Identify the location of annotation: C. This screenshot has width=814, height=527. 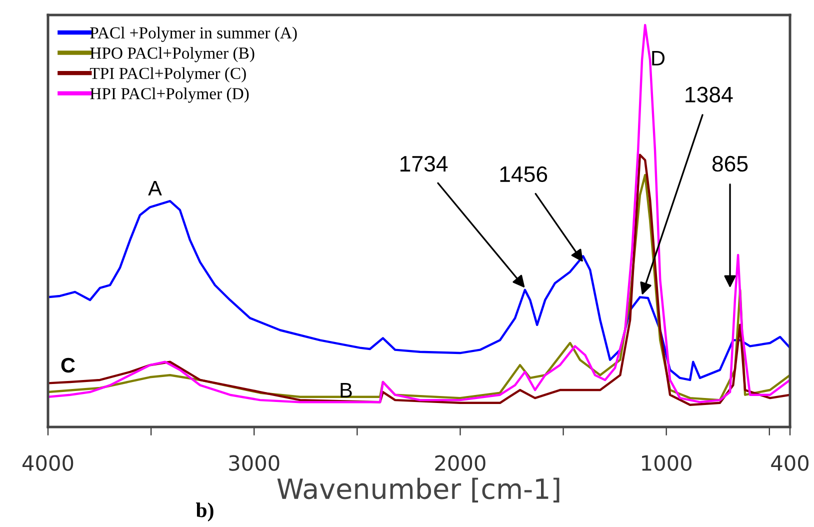
(68, 365).